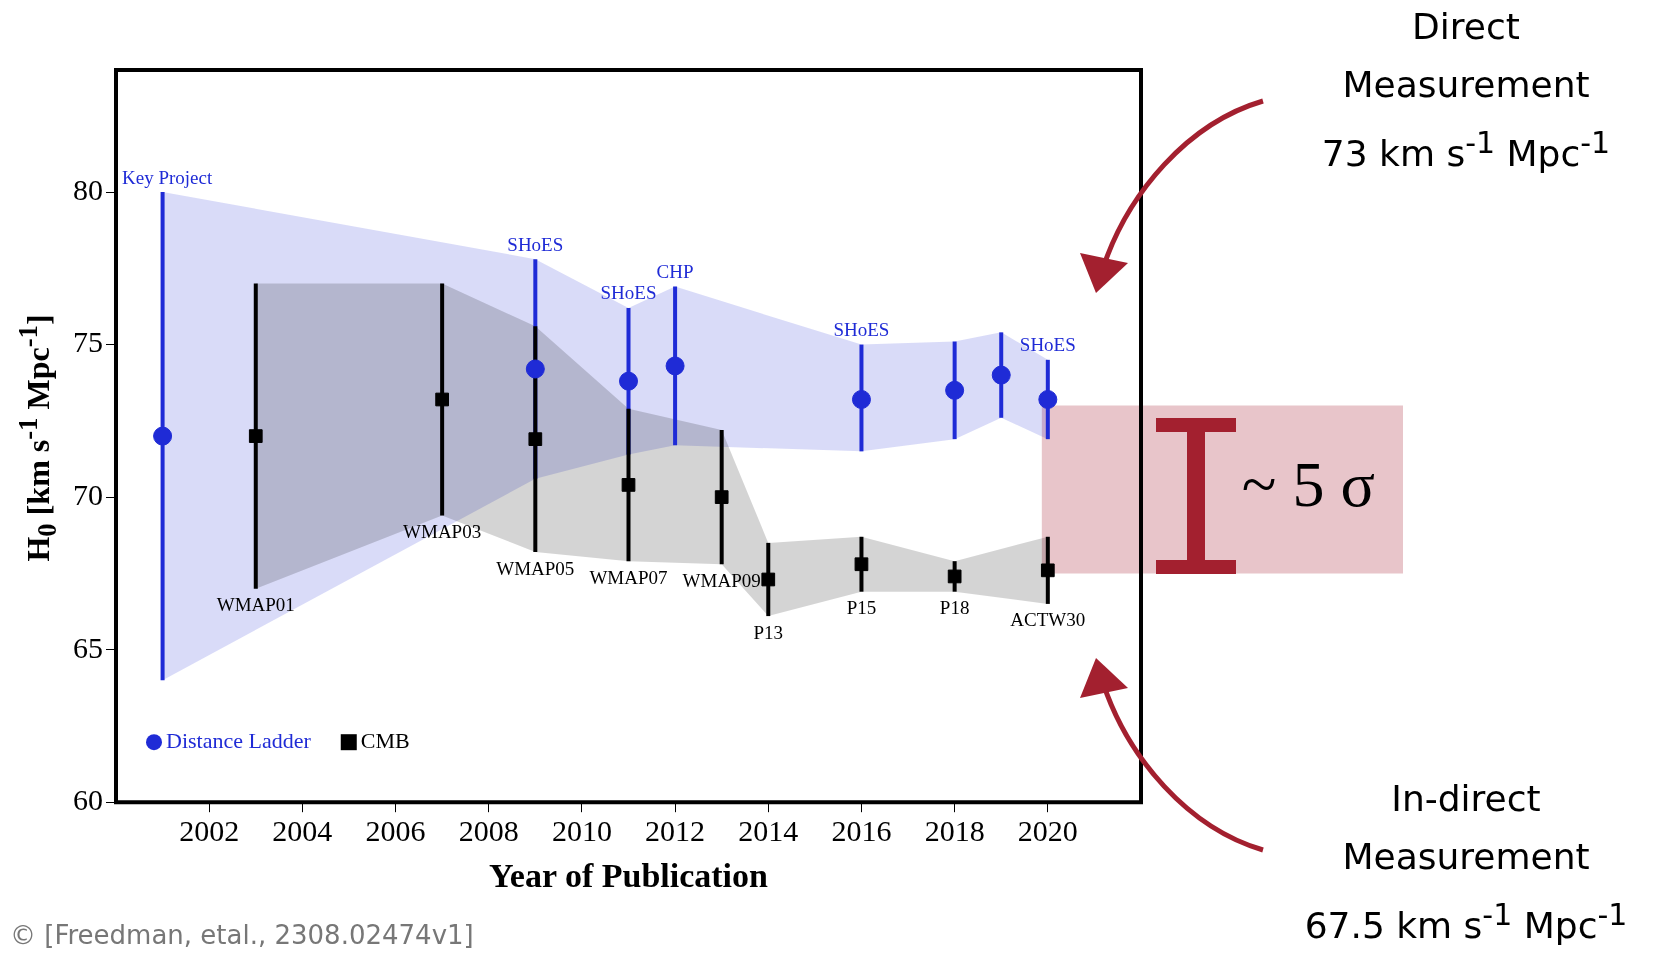 The image size is (1672, 959). I want to click on annotation: WMAP01, so click(255, 605).